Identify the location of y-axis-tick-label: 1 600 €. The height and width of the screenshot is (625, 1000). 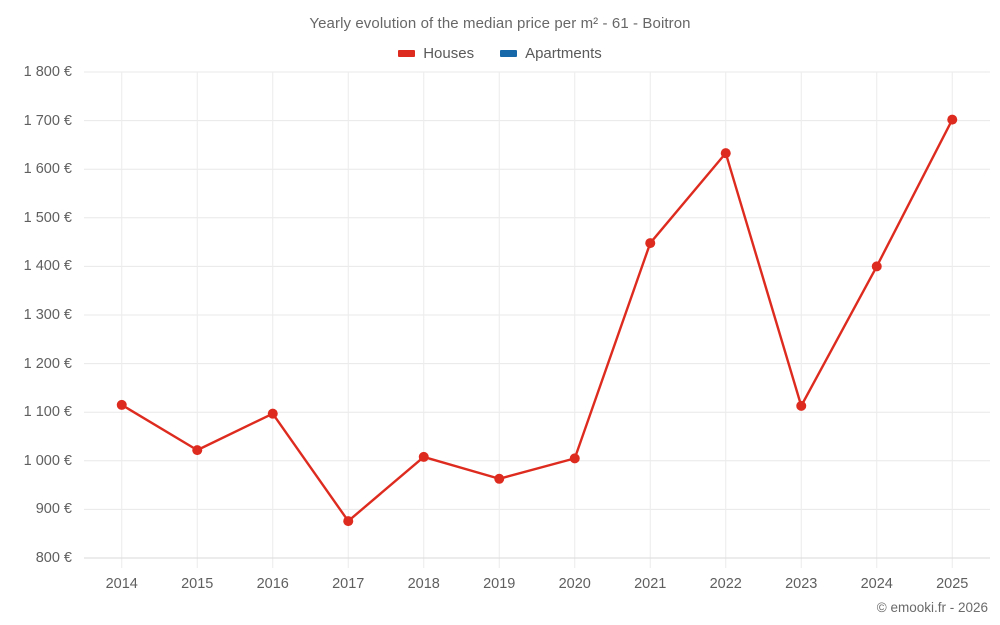
(47, 169).